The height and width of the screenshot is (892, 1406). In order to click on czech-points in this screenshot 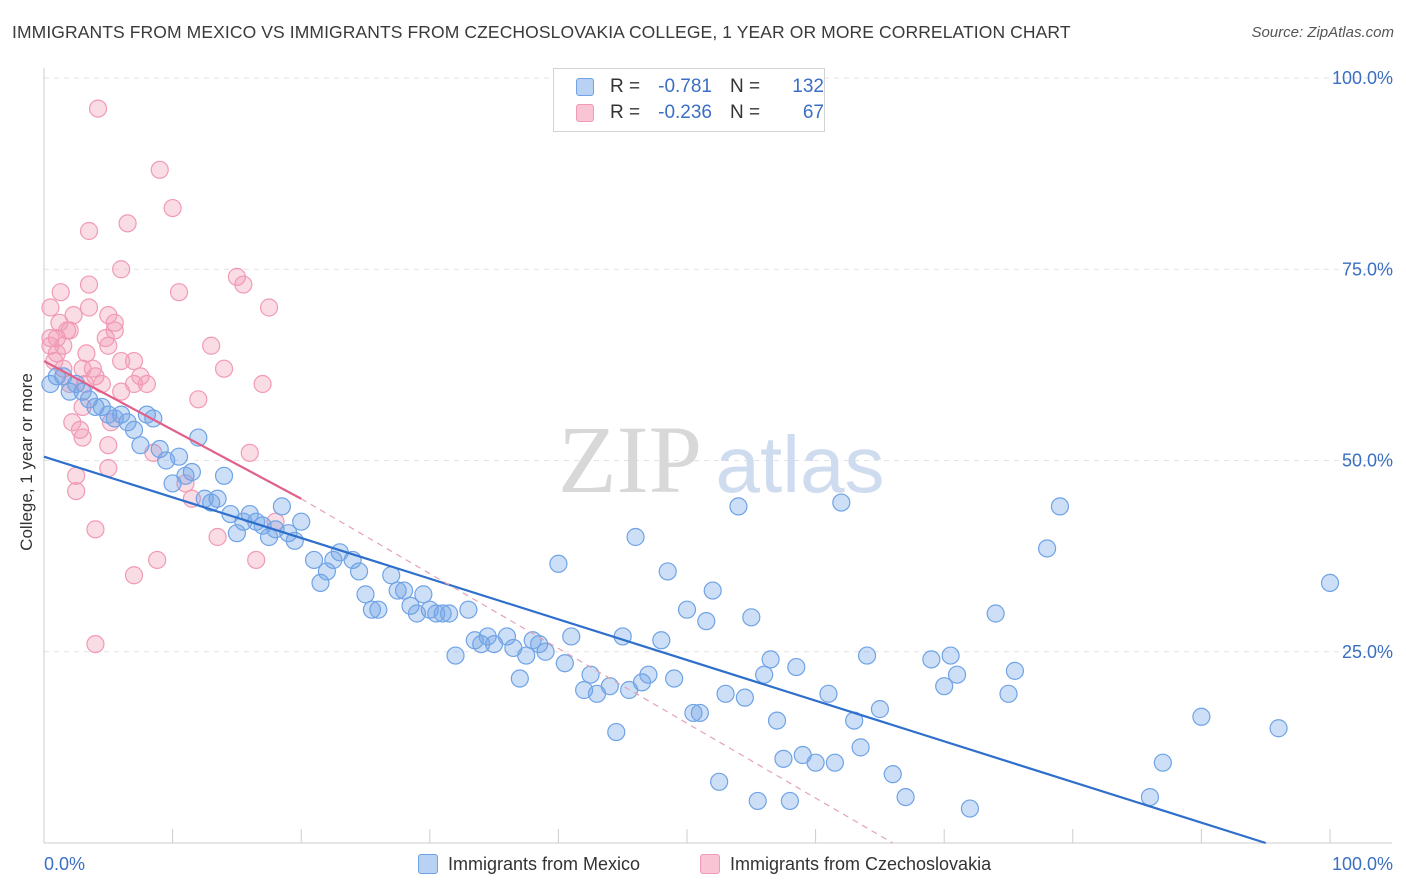, I will do `click(163, 376)`.